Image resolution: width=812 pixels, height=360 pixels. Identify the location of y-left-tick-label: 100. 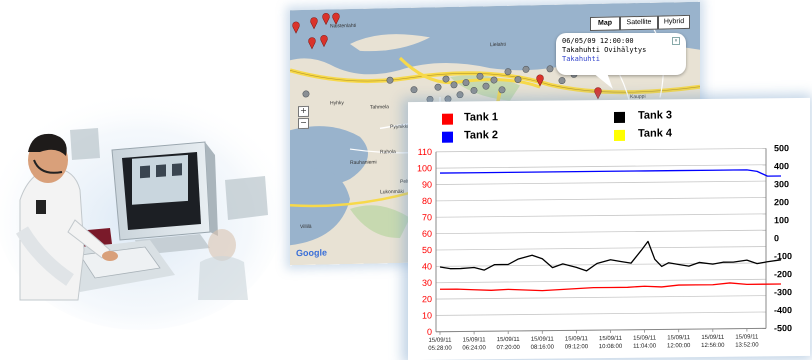
(424, 168).